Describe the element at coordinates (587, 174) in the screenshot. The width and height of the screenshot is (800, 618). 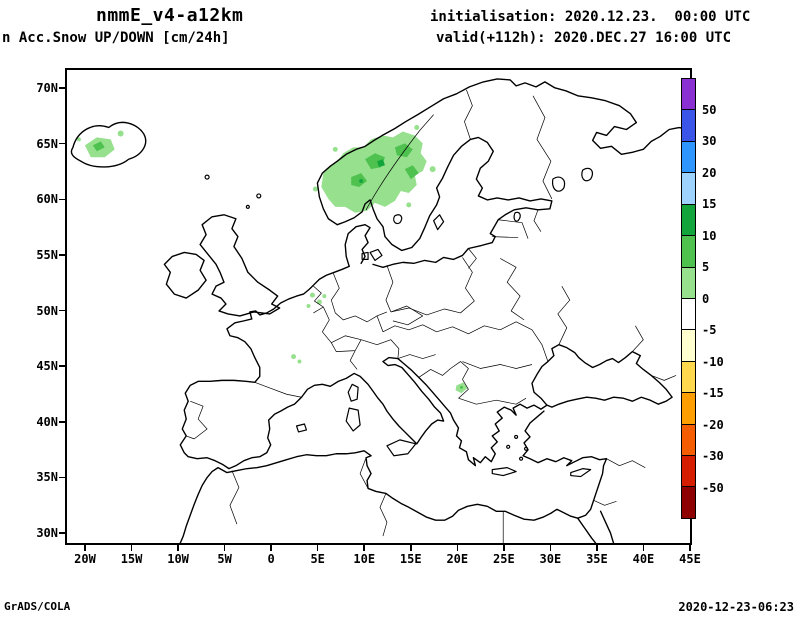
I see `lake-onega` at that location.